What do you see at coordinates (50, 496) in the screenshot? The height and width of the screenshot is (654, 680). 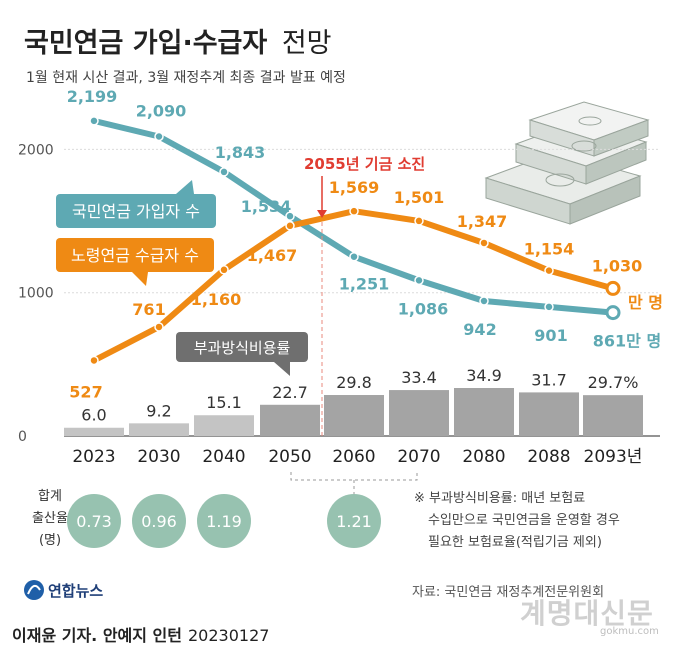 I see `fertility-label-1: 합계` at bounding box center [50, 496].